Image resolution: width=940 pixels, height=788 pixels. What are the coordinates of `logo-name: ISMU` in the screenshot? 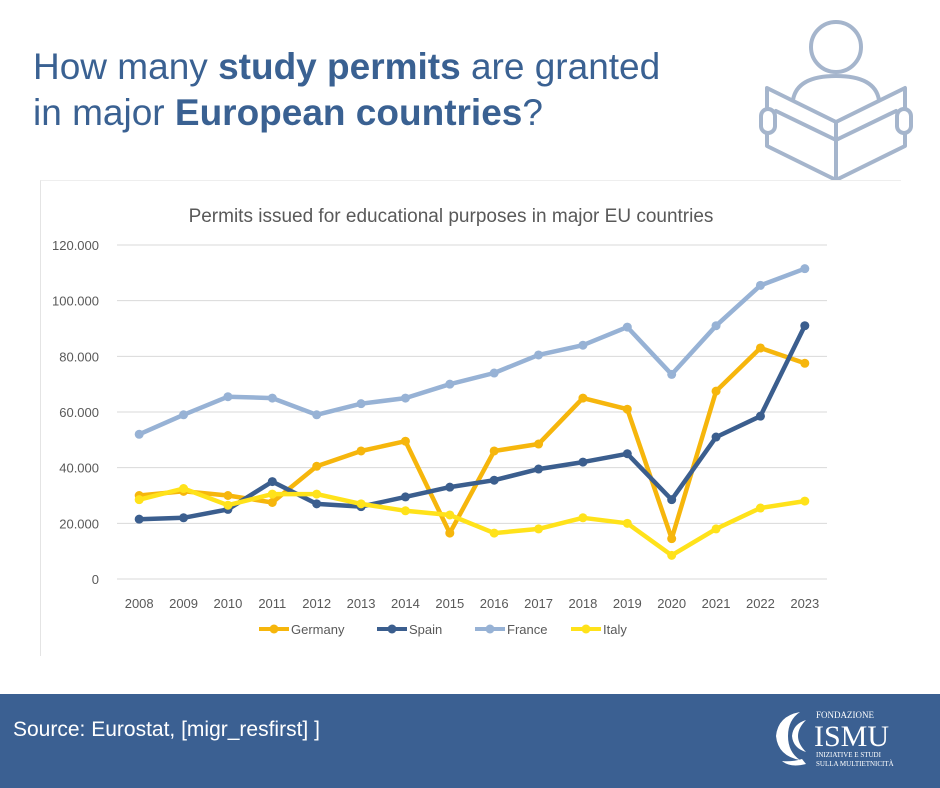 It's located at (851, 736).